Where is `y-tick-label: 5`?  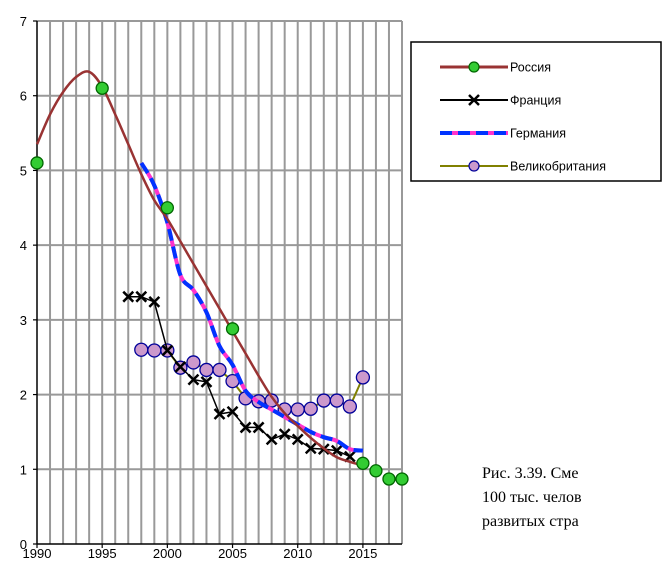
y-tick-label: 5 is located at coordinates (23, 170).